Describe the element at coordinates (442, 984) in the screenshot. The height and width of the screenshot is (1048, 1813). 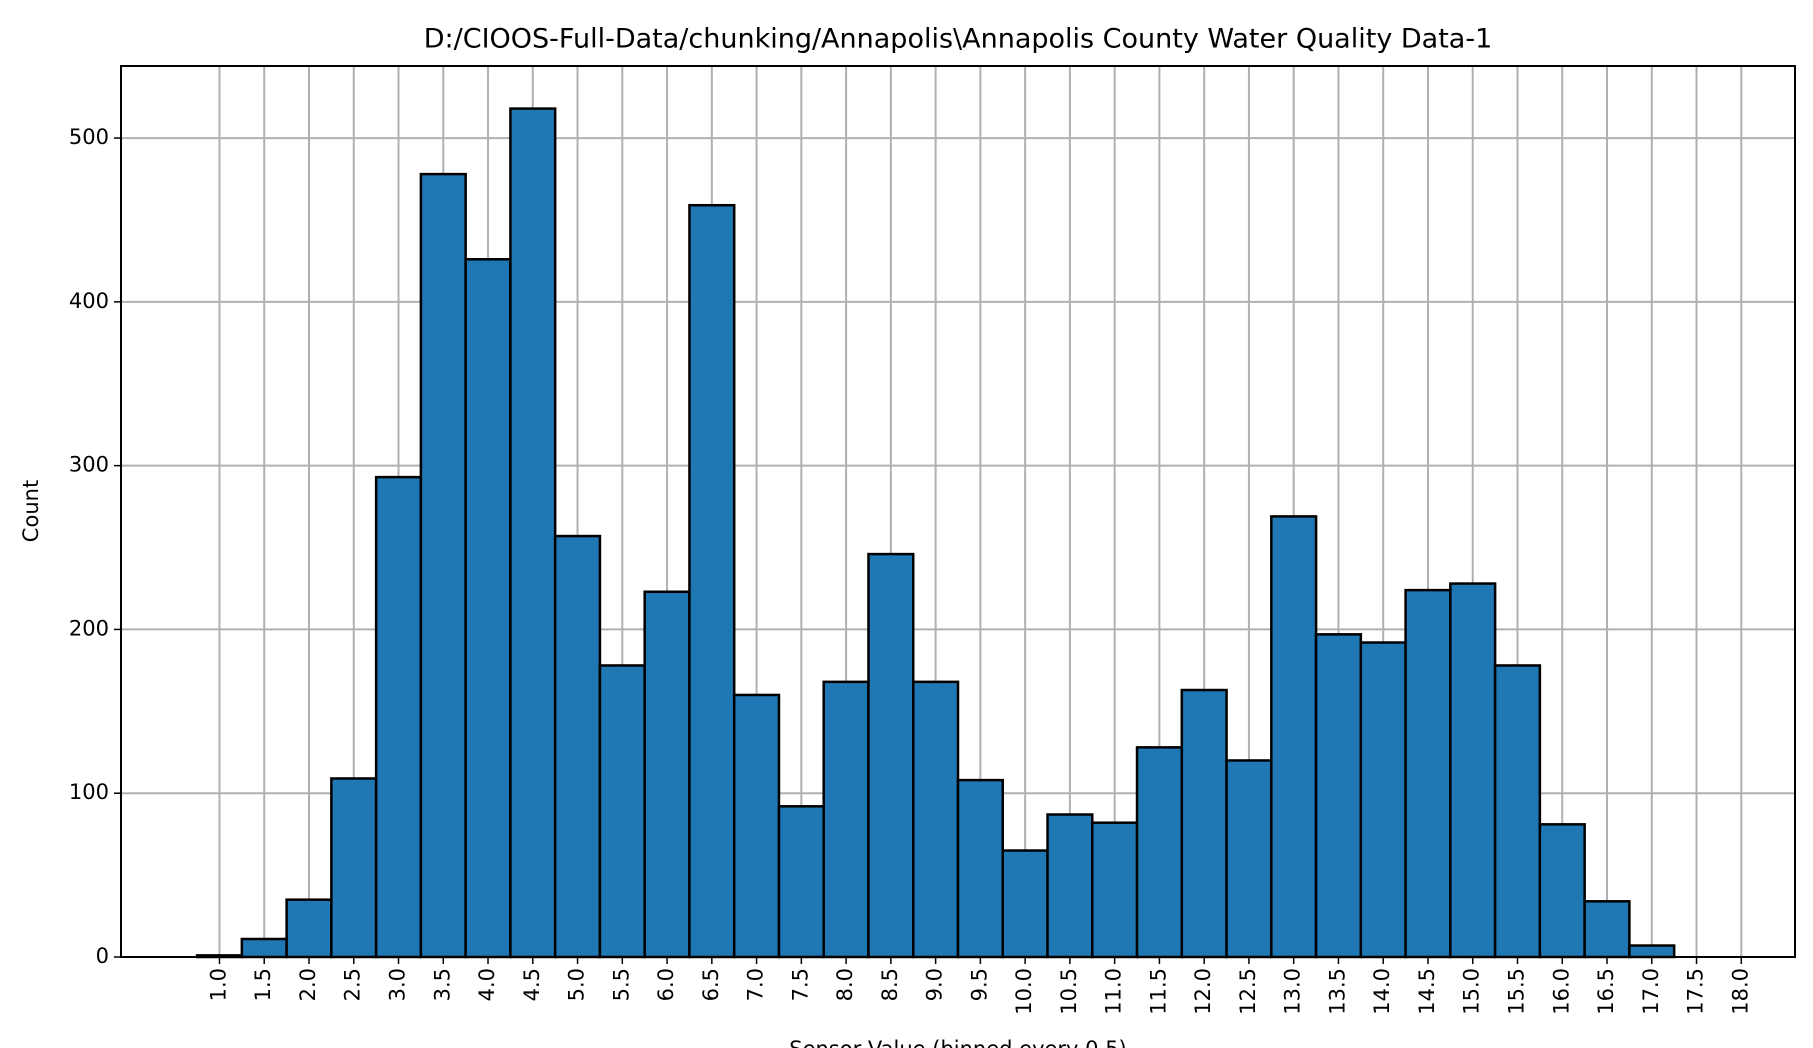
I see `x-tick-label: 3.5` at that location.